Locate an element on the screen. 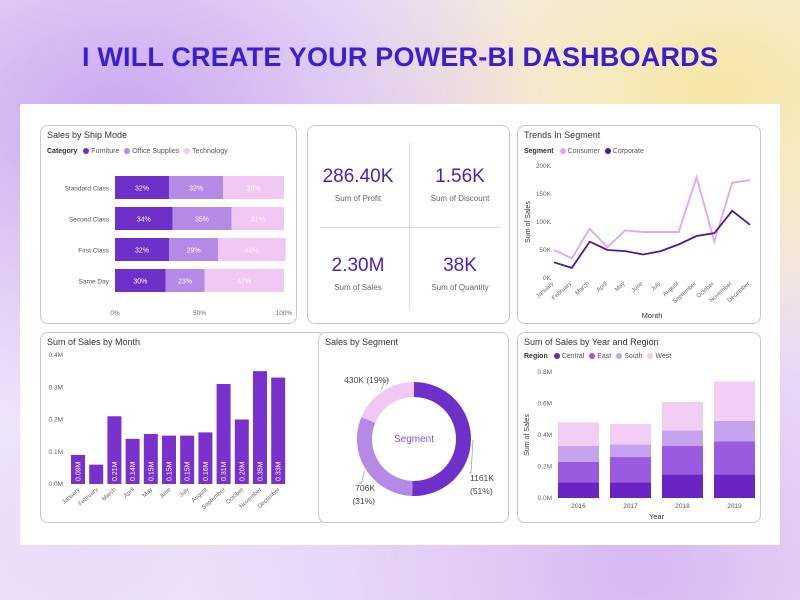  ship-bar-furniture-same-day is located at coordinates (140, 280).